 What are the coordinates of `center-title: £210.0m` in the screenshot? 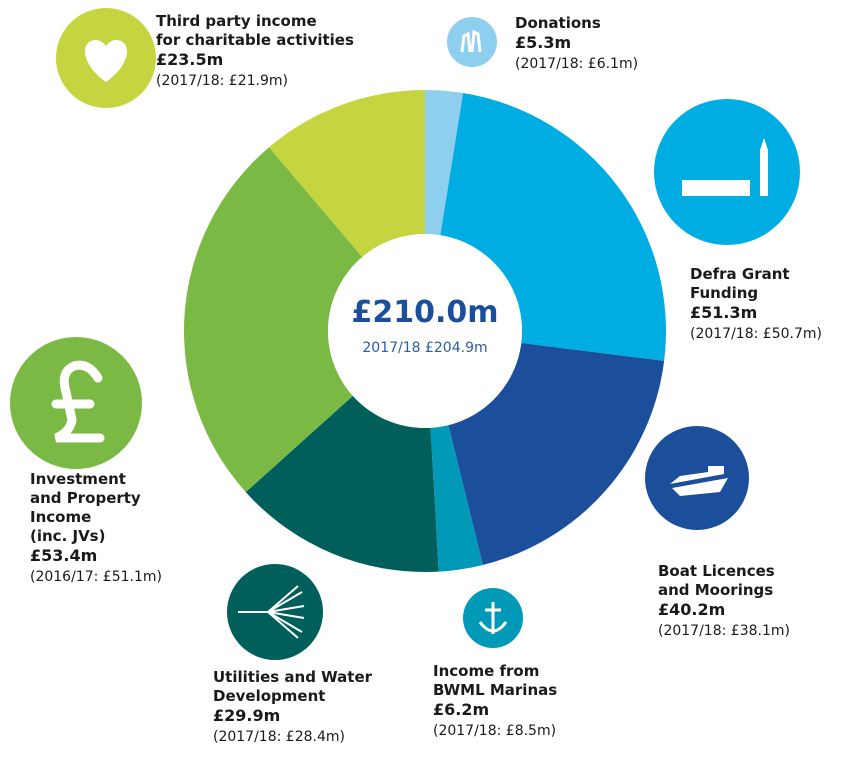 It's located at (425, 312).